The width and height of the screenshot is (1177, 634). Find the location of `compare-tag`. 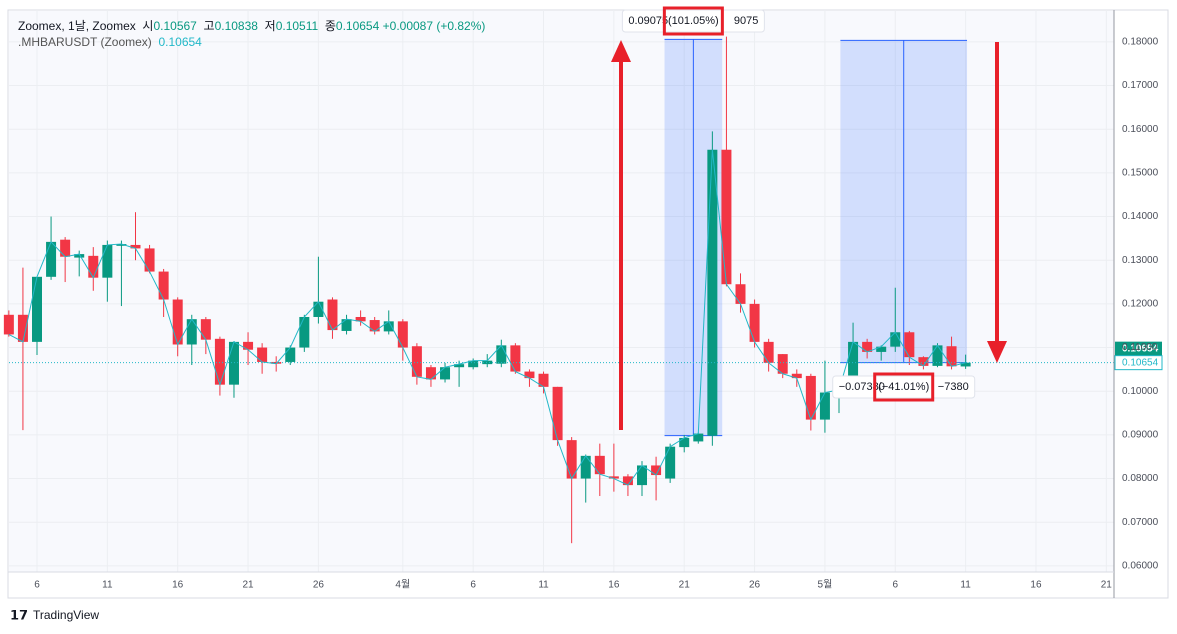

compare-tag is located at coordinates (1138, 363).